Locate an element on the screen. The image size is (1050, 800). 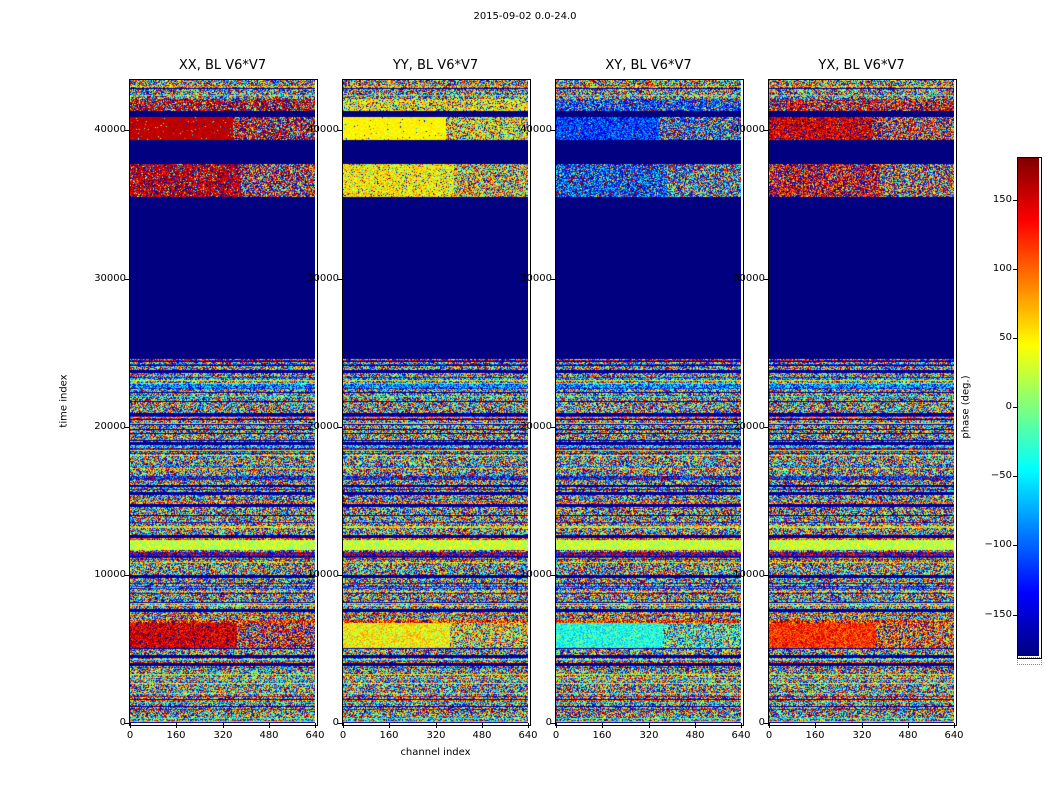
colorbar-tick-label: 50 is located at coordinates (1005, 337).